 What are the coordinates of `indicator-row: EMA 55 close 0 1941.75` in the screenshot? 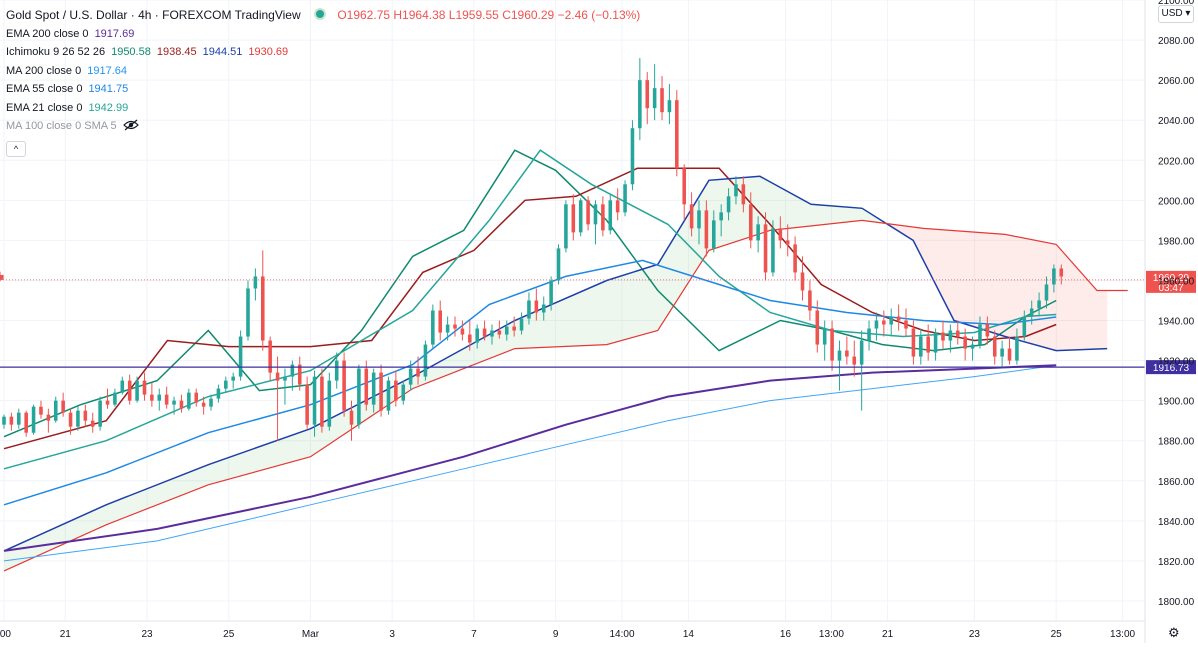 It's located at (323, 89).